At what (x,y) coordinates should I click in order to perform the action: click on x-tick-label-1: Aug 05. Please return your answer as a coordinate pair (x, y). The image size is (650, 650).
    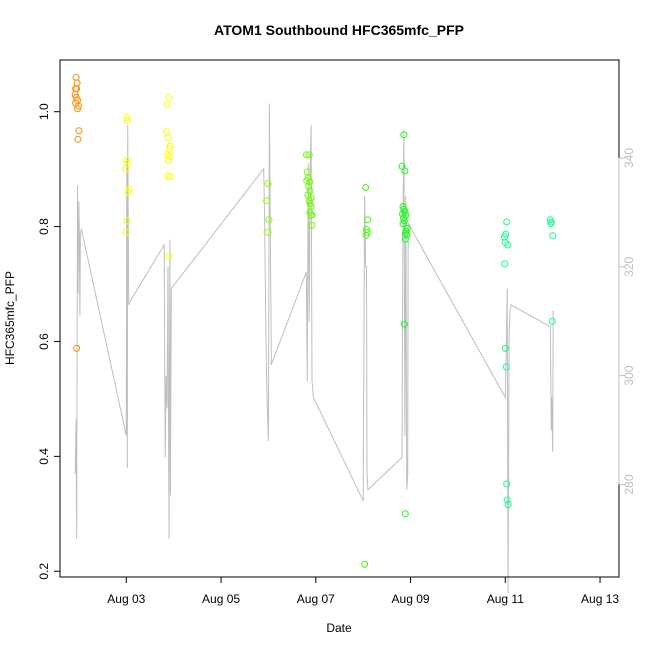
    Looking at the image, I should click on (221, 599).